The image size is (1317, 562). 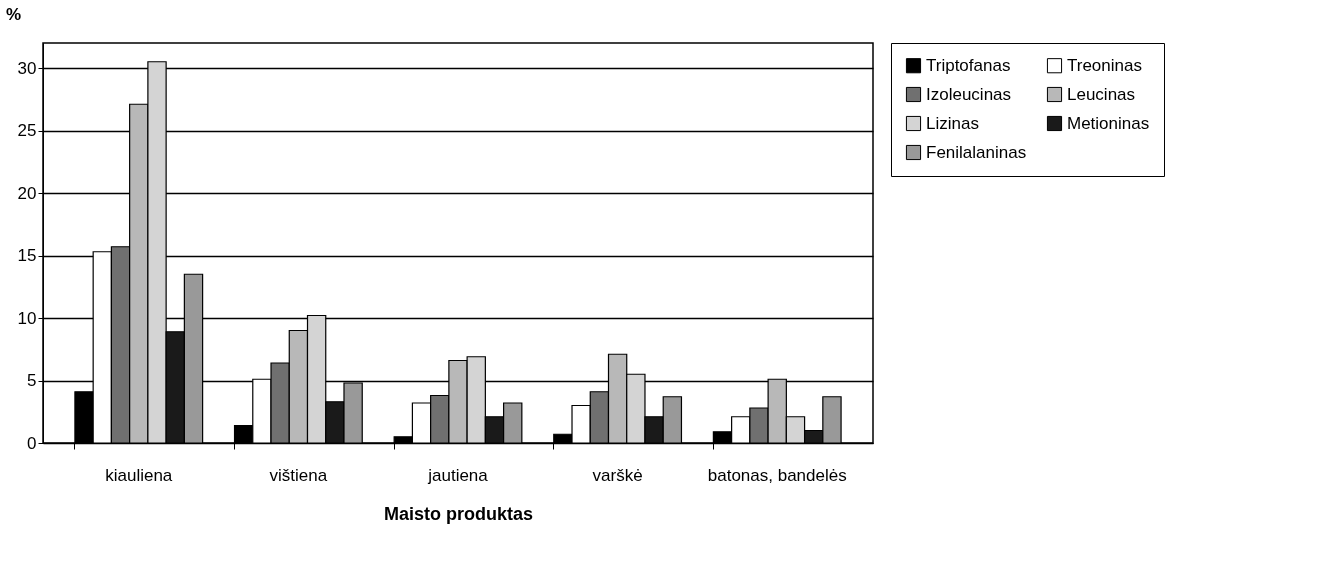 What do you see at coordinates (139, 475) in the screenshot?
I see `x-tick-label: kiauliena` at bounding box center [139, 475].